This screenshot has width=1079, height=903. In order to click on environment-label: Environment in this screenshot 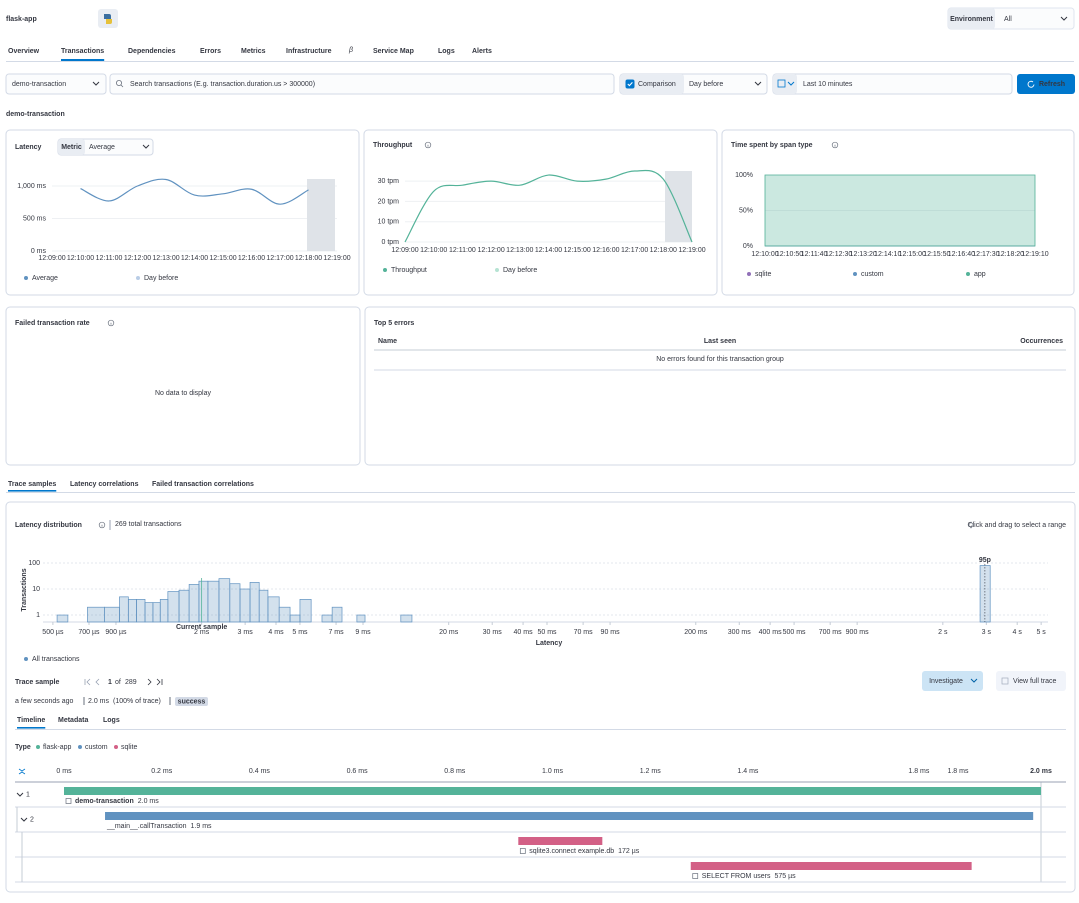, I will do `click(971, 19)`.